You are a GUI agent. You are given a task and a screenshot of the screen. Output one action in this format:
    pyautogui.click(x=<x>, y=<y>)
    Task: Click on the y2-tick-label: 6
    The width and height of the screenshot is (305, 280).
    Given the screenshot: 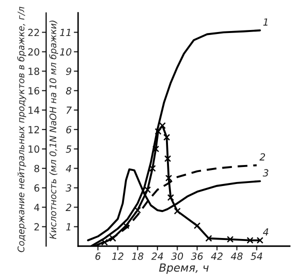 What is the action you would take?
    pyautogui.click(x=37, y=188)
    